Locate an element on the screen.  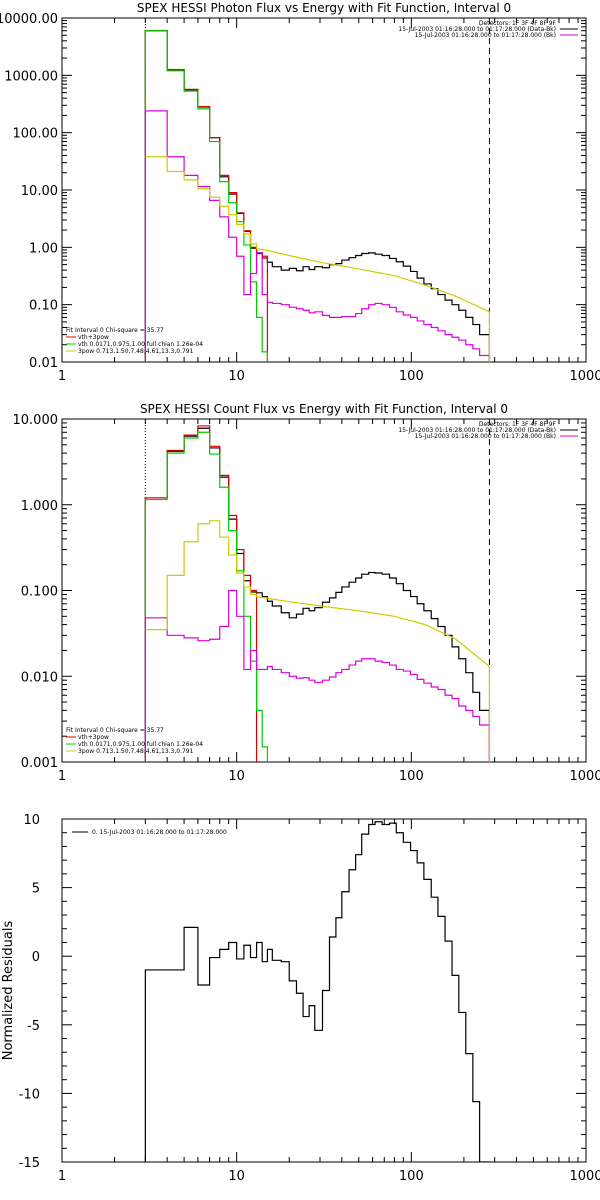
y-tick-label: 0.100 is located at coordinates (39, 592).